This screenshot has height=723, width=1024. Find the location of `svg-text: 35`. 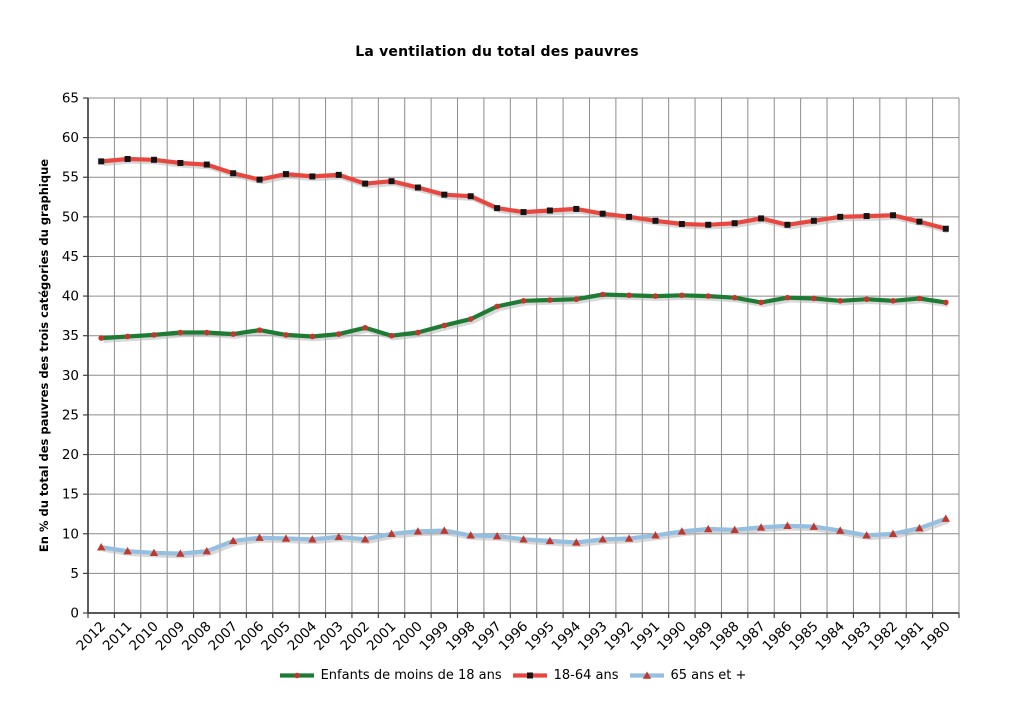

svg-text: 35 is located at coordinates (70, 336).